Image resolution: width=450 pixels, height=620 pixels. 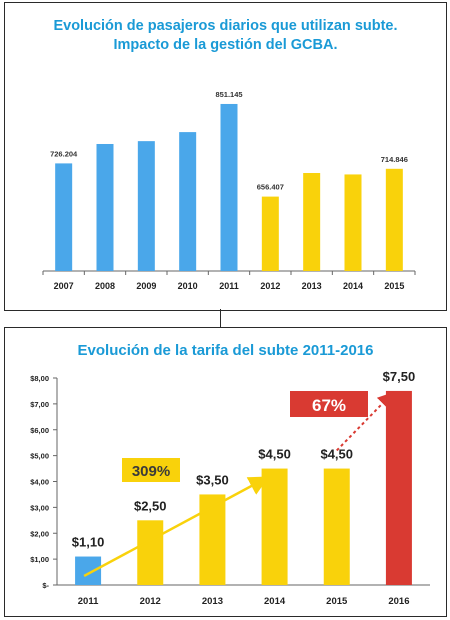 What do you see at coordinates (220, 318) in the screenshot?
I see `panel-divider` at bounding box center [220, 318].